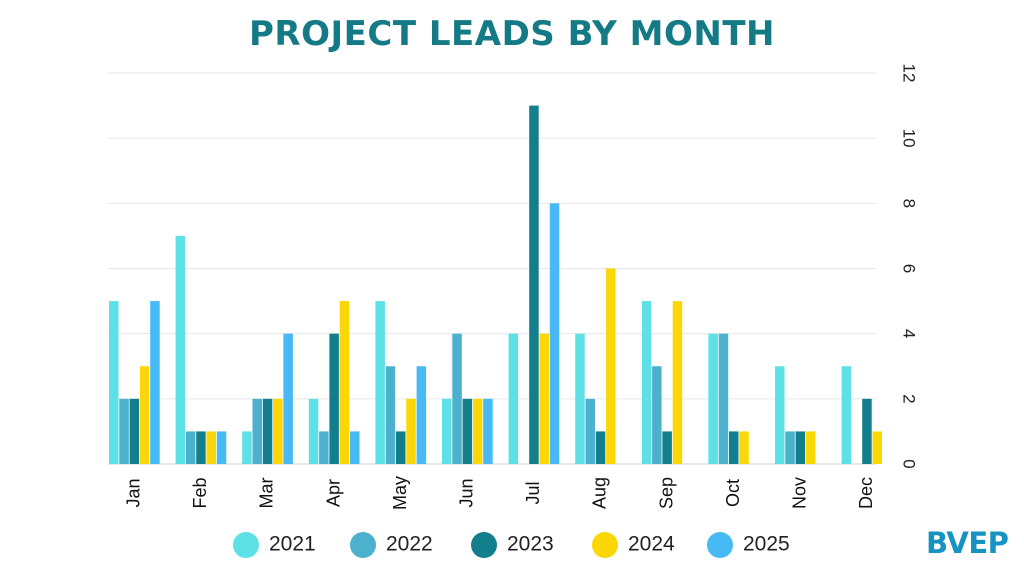 This screenshot has height=576, width=1024. I want to click on bar-2021-sep, so click(646, 382).